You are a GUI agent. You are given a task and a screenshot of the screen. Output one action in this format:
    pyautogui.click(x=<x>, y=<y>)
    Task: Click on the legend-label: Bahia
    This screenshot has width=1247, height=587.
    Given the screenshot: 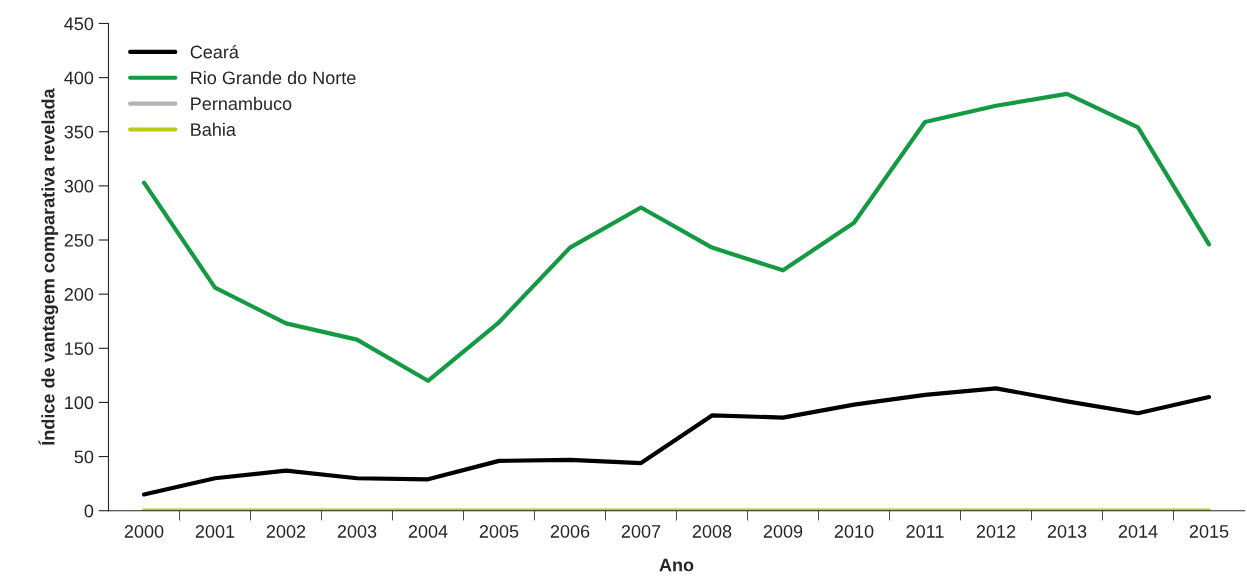 What is the action you would take?
    pyautogui.click(x=213, y=129)
    